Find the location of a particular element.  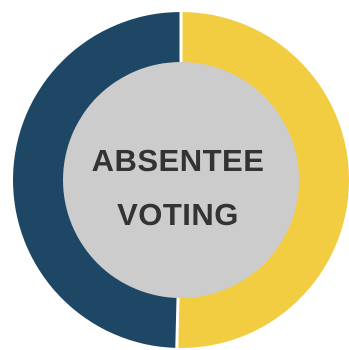

center-label-line-1: ABSENTEE is located at coordinates (178, 160).